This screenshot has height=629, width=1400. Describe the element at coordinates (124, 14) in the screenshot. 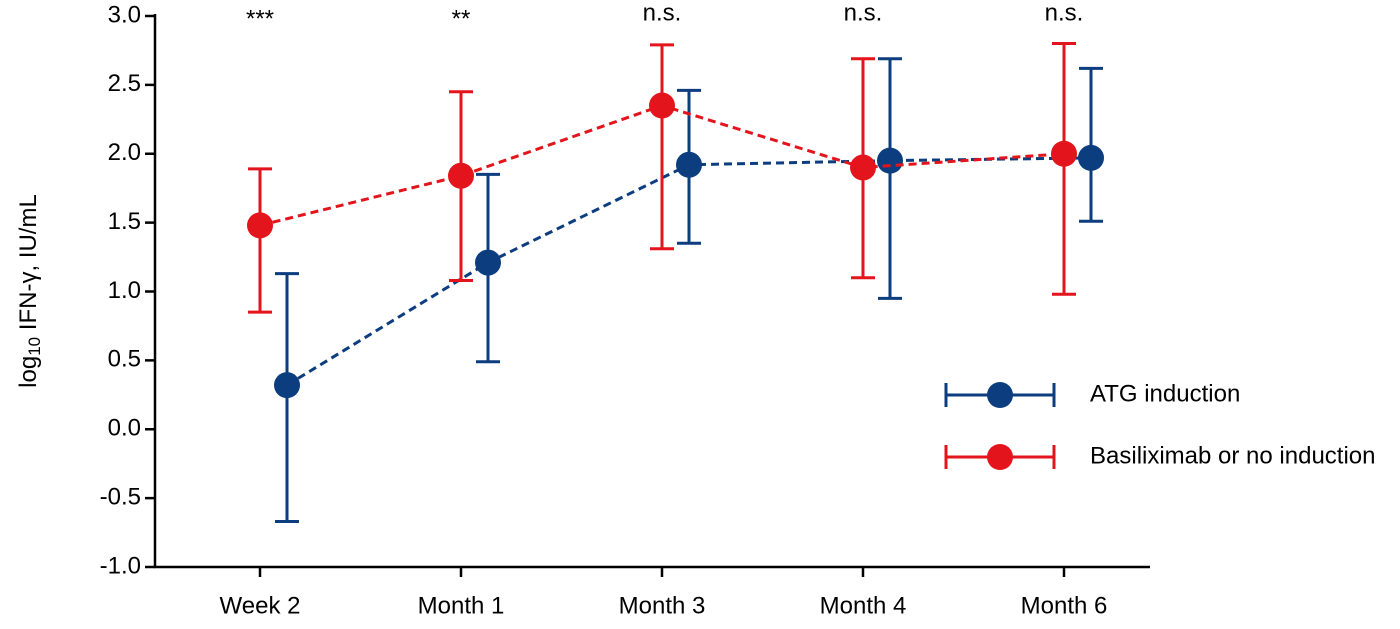

I see `y-tick-label: 3.0` at that location.